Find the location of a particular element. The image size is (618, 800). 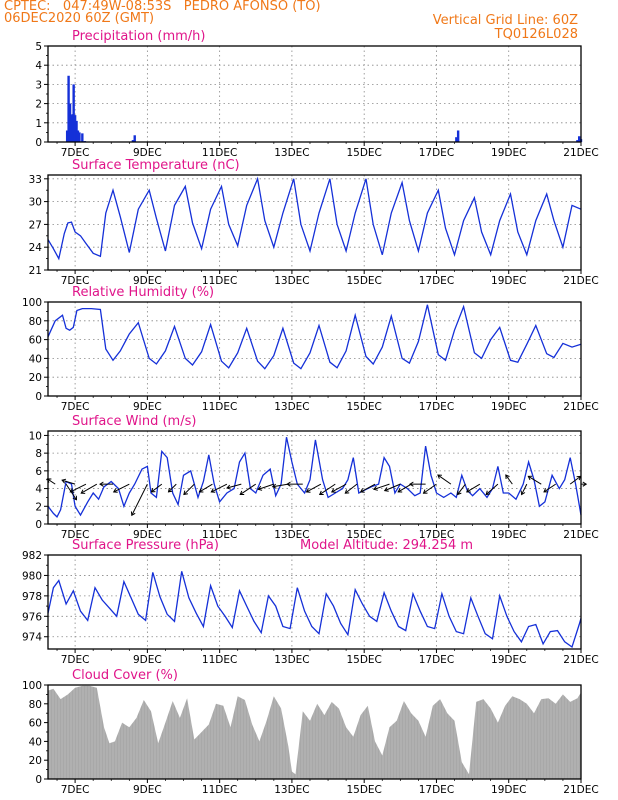

cloud-xtick-label: 11DEC is located at coordinates (219, 790).